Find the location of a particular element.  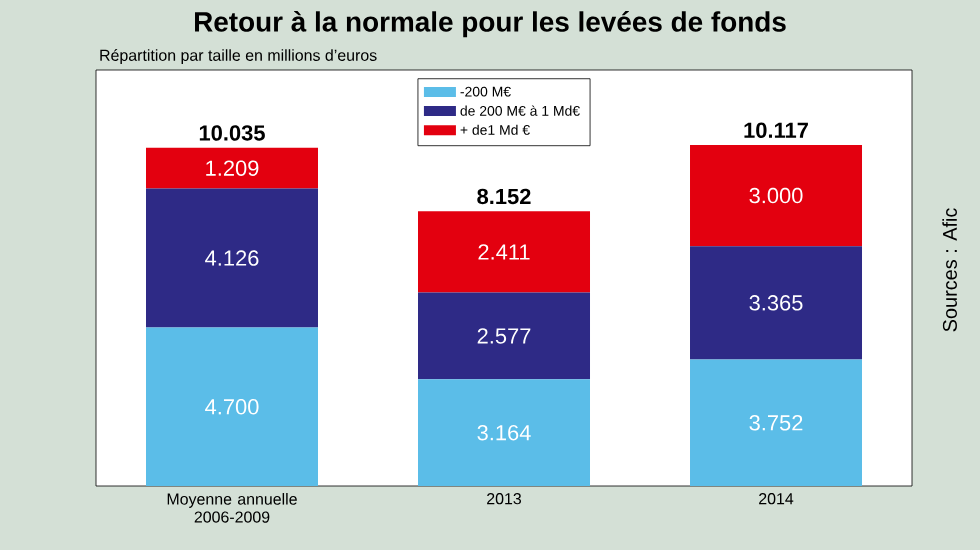

data-label: 2.411 is located at coordinates (504, 252).